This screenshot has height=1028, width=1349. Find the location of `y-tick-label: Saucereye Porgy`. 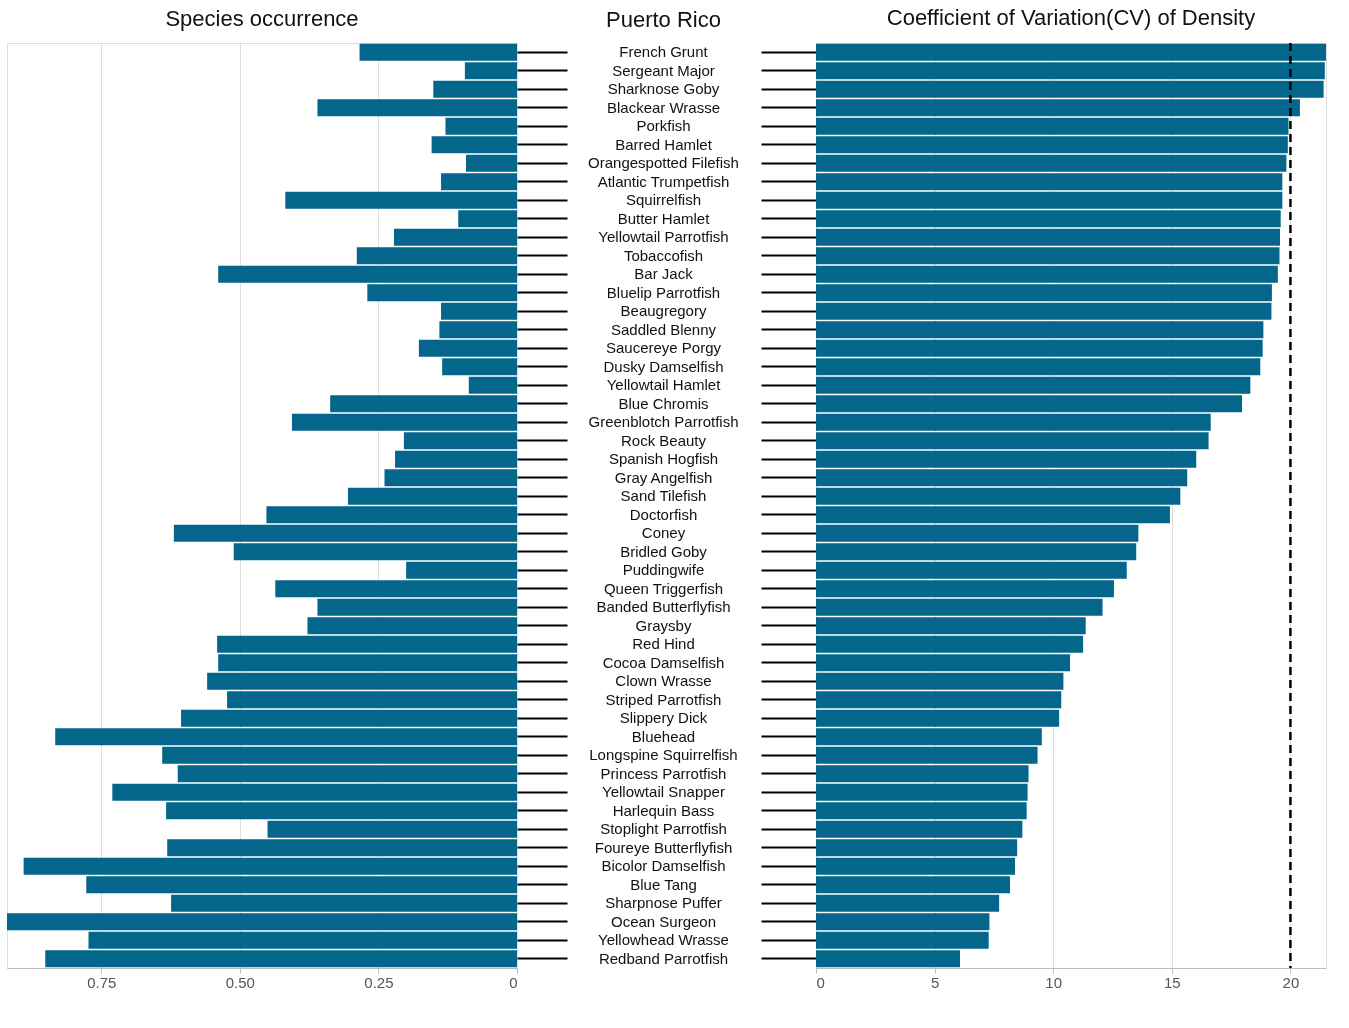

y-tick-label: Saucereye Porgy is located at coordinates (663, 348).